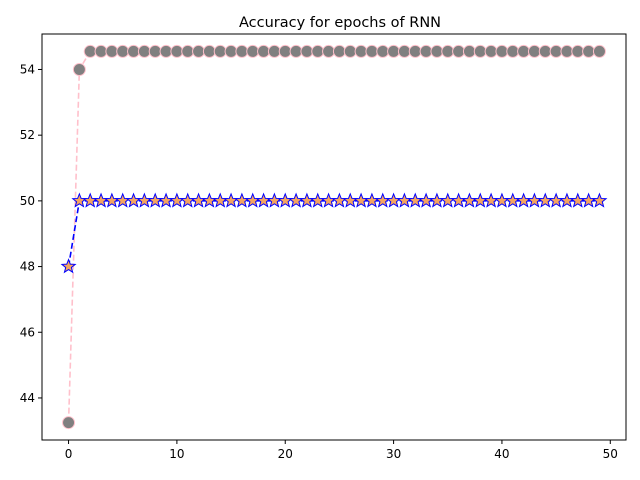  What do you see at coordinates (27, 69) in the screenshot?
I see `y-tick-label: 54` at bounding box center [27, 69].